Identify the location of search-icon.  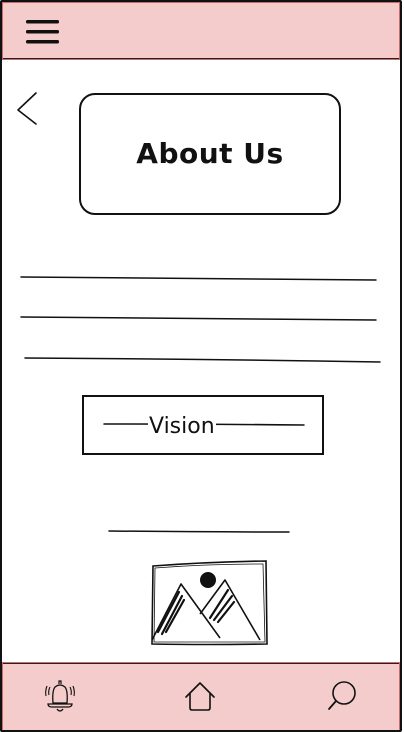
(342, 696).